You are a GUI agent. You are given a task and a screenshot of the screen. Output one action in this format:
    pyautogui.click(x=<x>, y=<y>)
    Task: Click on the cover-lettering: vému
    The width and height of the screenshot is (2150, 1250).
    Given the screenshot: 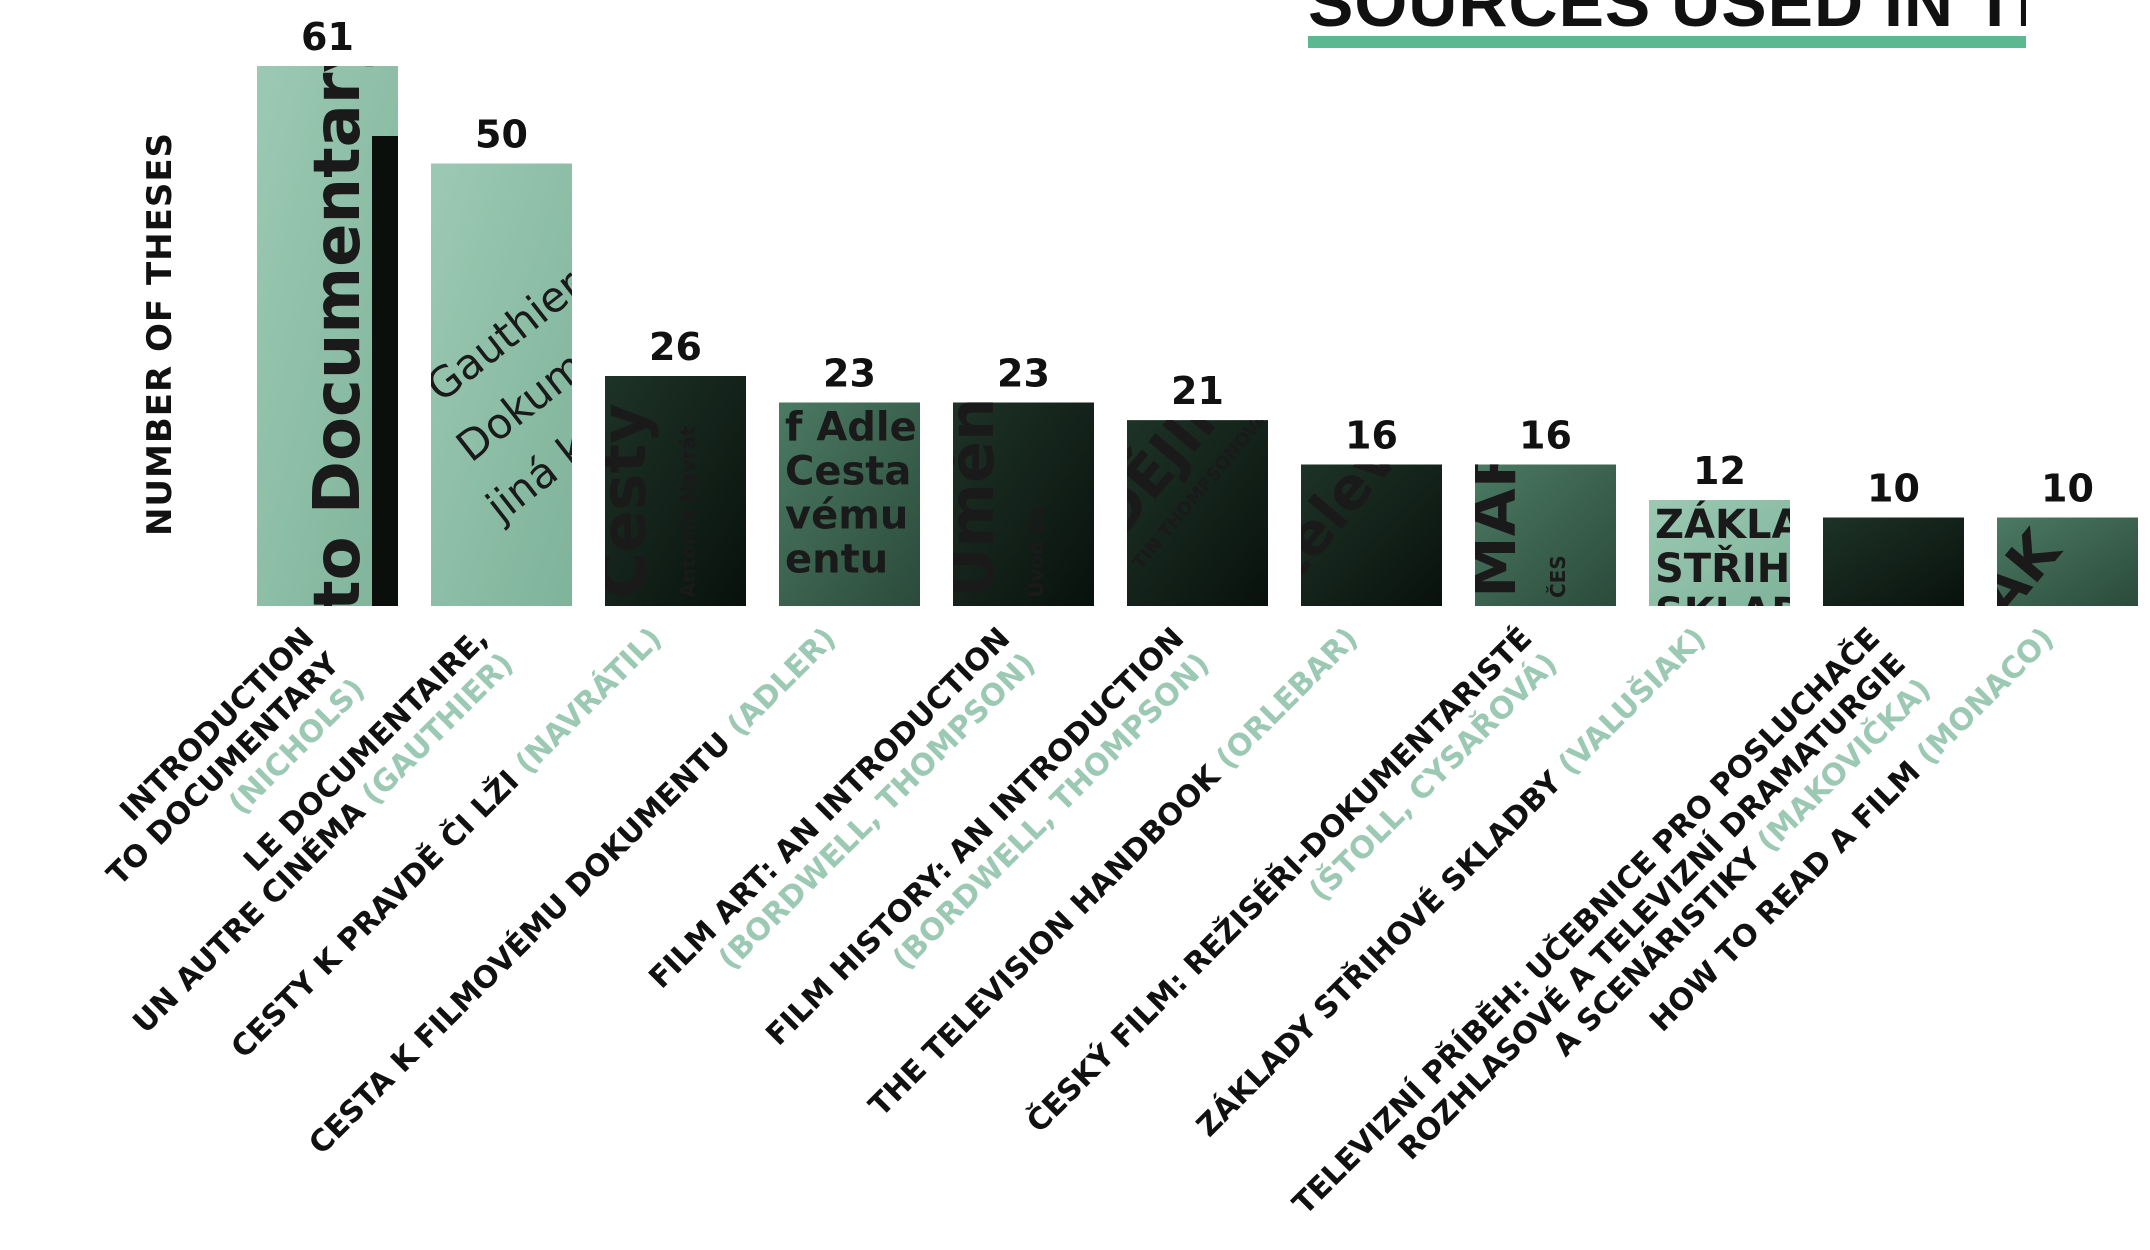 What is the action you would take?
    pyautogui.click(x=846, y=515)
    